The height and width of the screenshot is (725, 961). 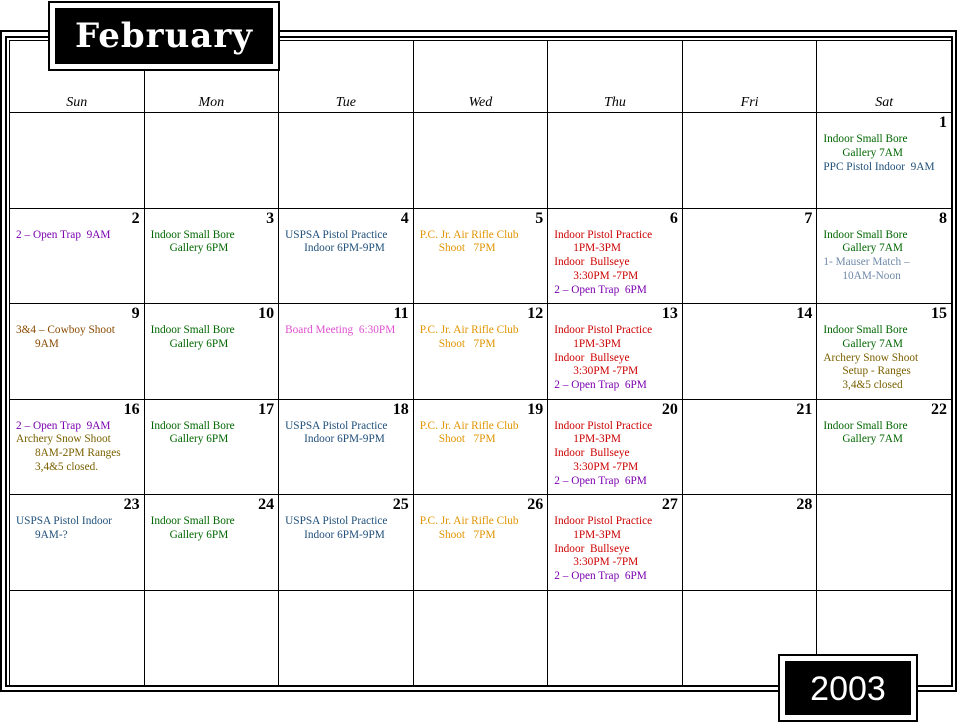 I want to click on day-number: 20, so click(x=669, y=409).